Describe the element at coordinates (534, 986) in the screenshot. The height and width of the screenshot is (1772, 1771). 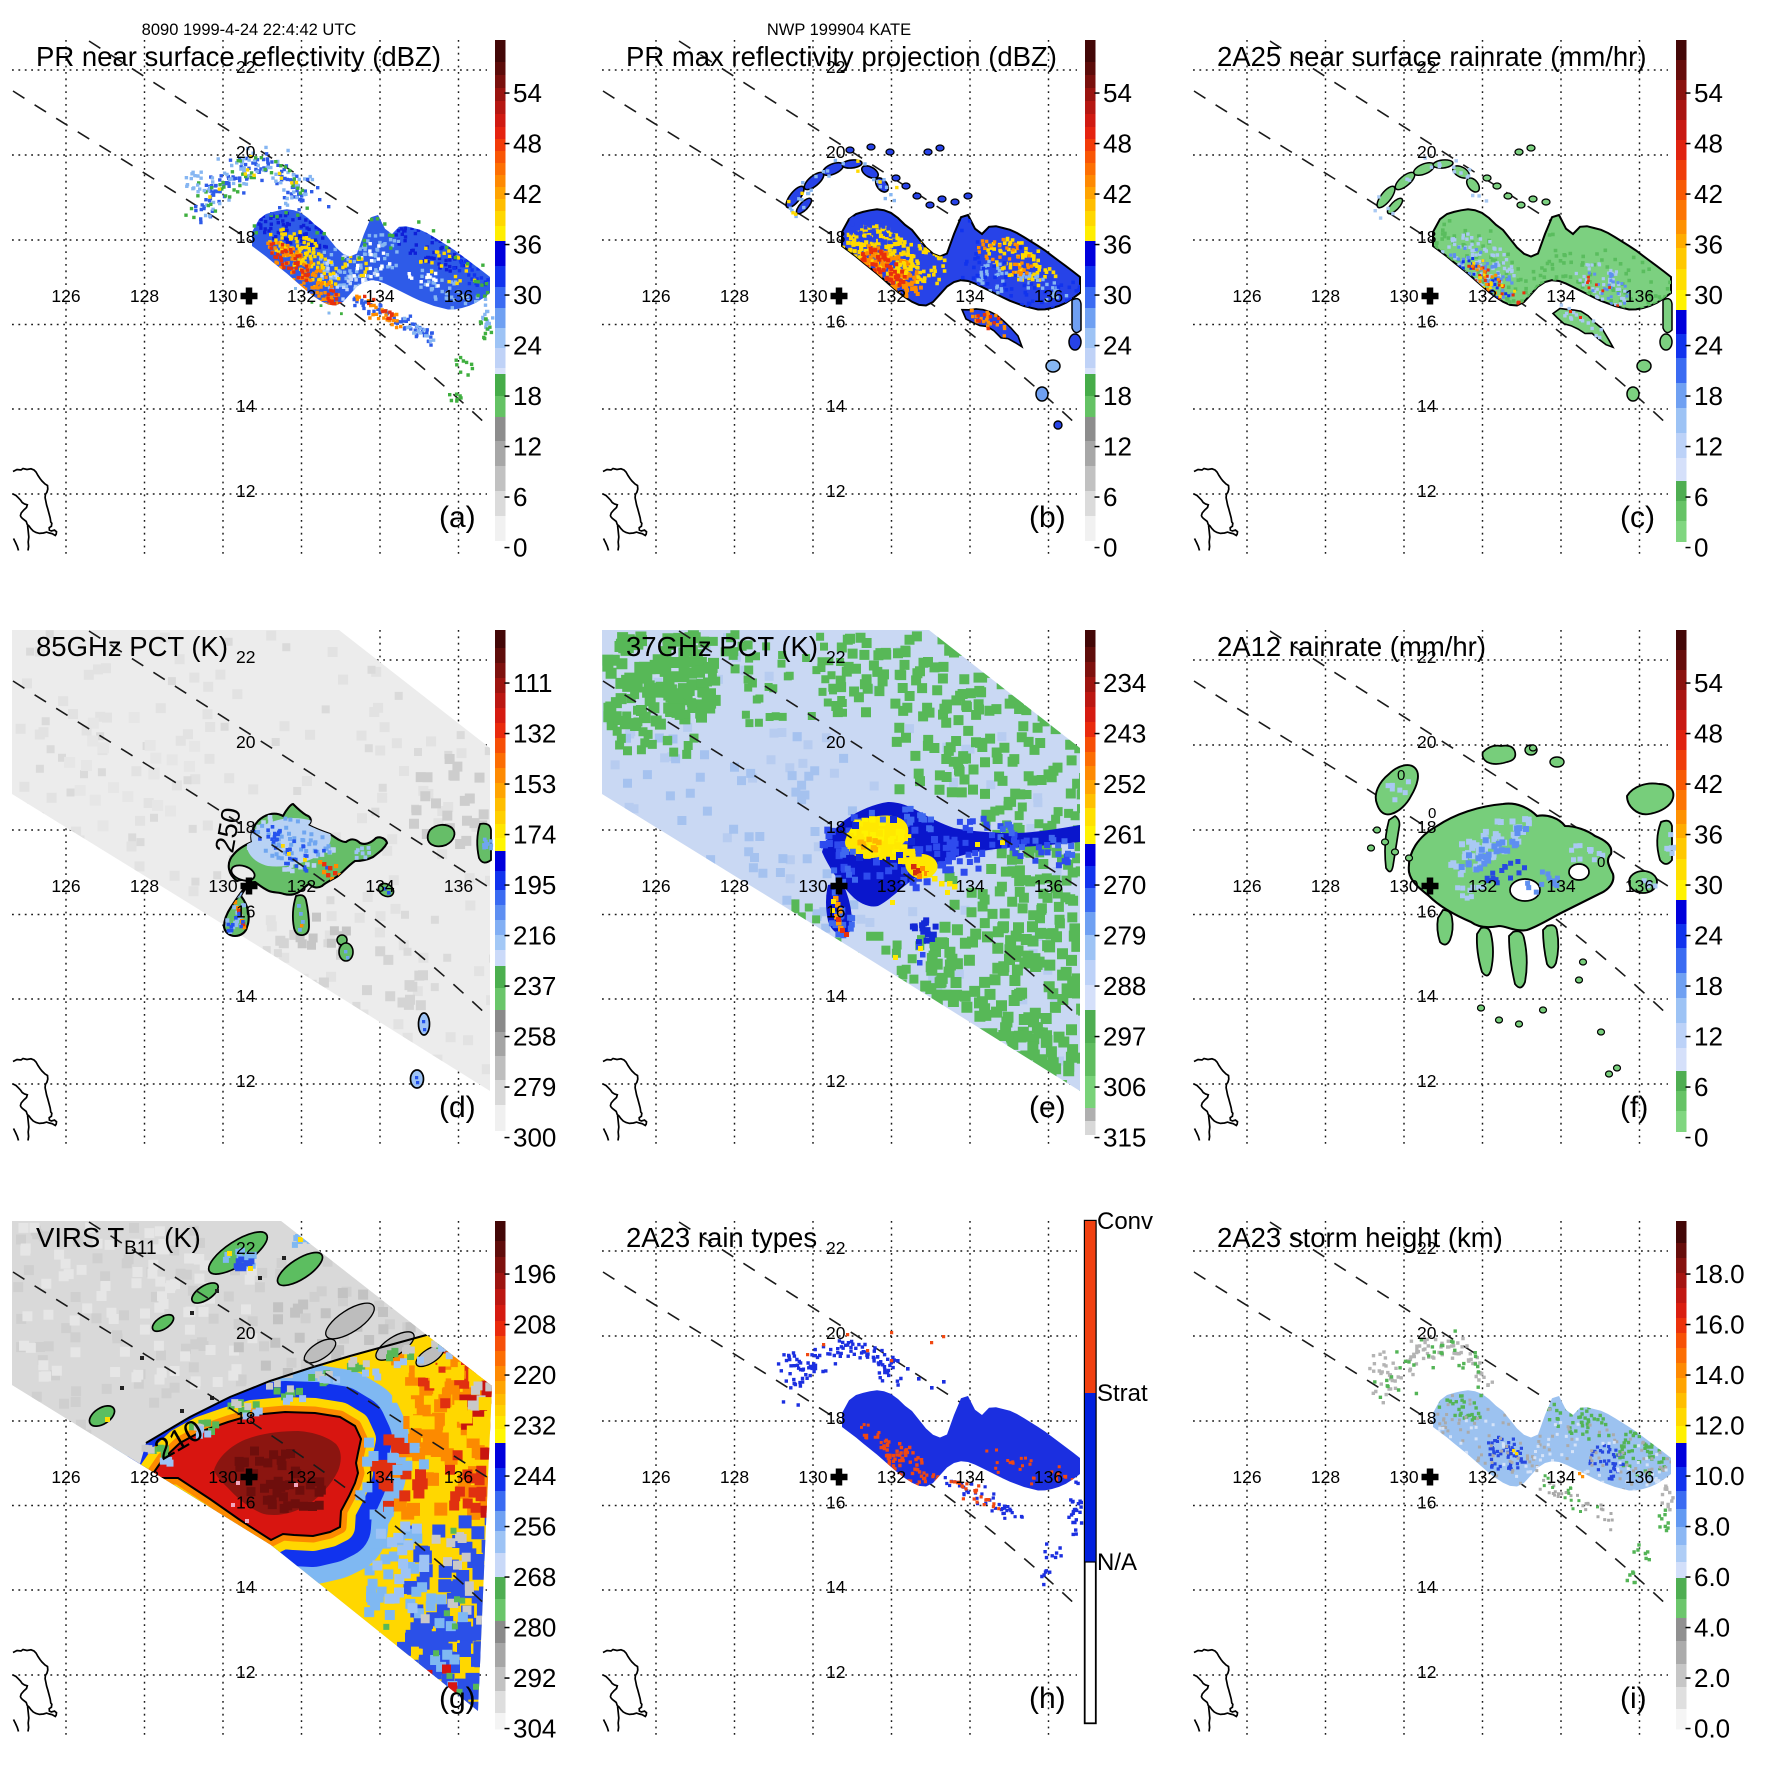
I see `svg-text: 237` at that location.